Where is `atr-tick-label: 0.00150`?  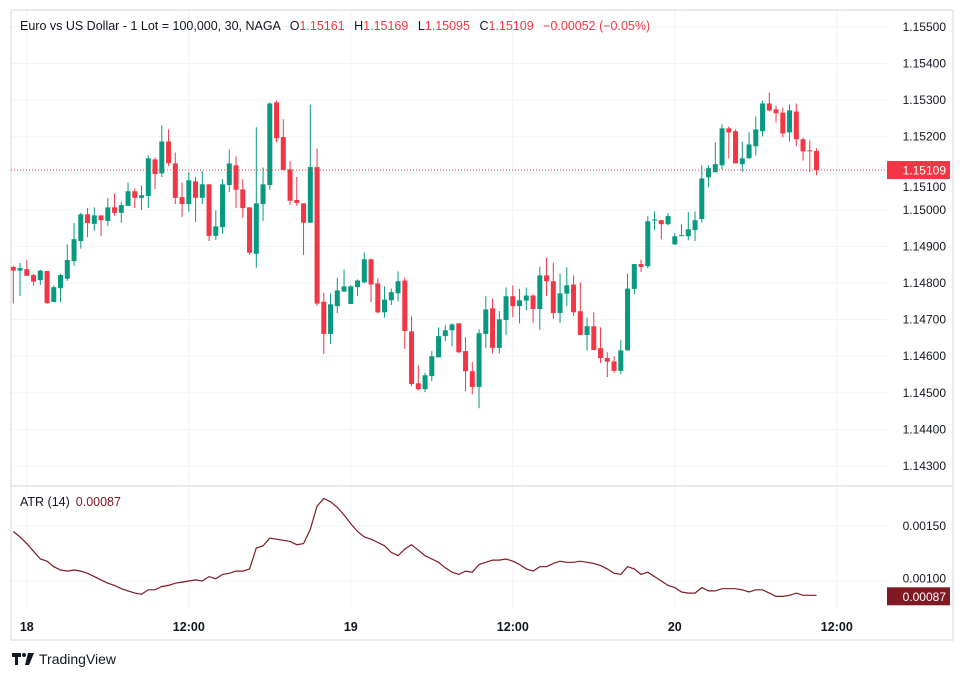 atr-tick-label: 0.00150 is located at coordinates (925, 526).